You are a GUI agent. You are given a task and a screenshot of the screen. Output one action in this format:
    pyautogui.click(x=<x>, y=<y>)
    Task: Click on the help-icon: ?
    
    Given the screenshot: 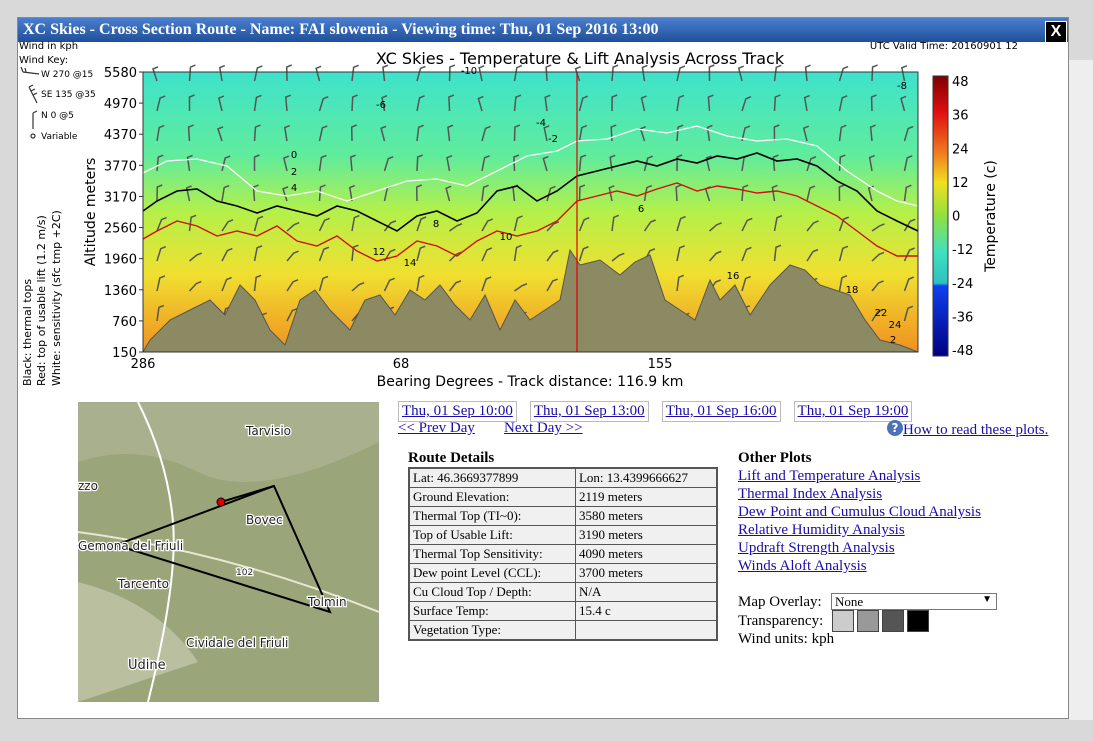 What is the action you would take?
    pyautogui.click(x=895, y=428)
    